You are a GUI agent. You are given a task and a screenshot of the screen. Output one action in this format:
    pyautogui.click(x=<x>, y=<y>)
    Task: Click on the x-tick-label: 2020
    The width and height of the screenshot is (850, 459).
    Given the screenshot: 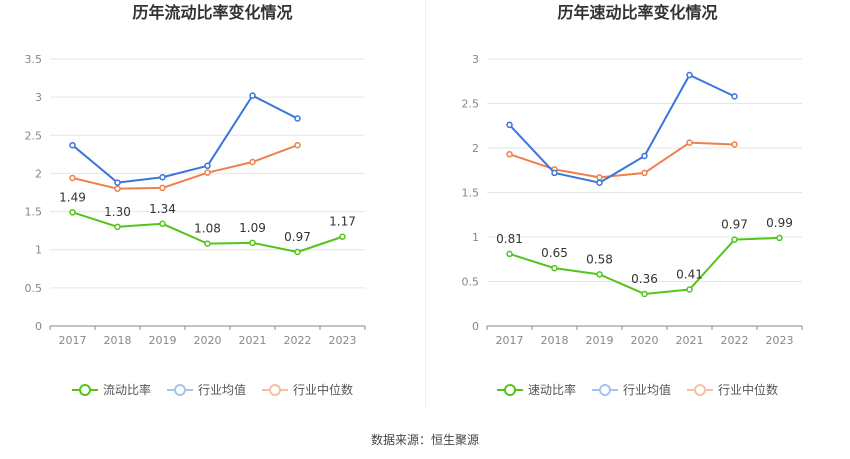 What is the action you would take?
    pyautogui.click(x=208, y=340)
    